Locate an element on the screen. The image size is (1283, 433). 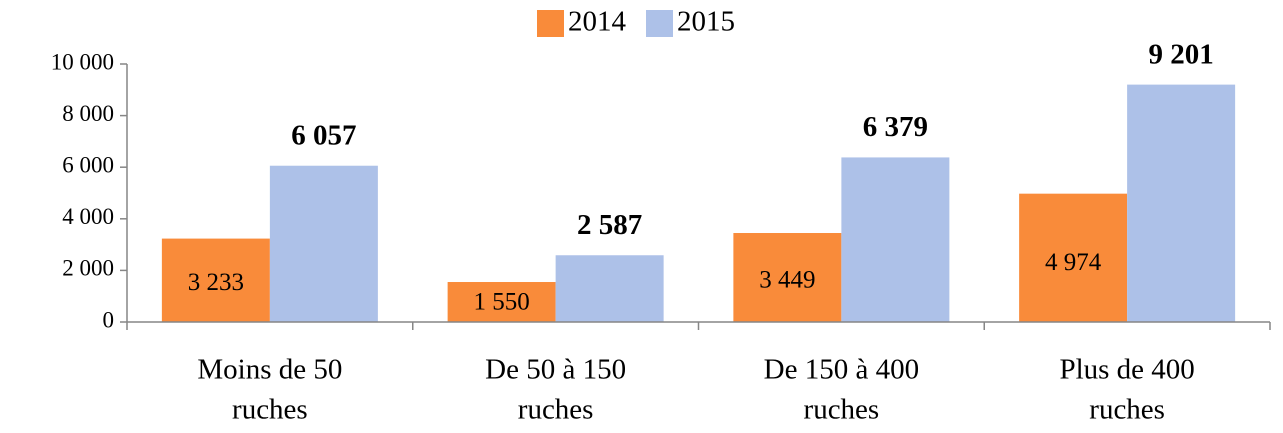
value-label: 2 587 is located at coordinates (609, 225).